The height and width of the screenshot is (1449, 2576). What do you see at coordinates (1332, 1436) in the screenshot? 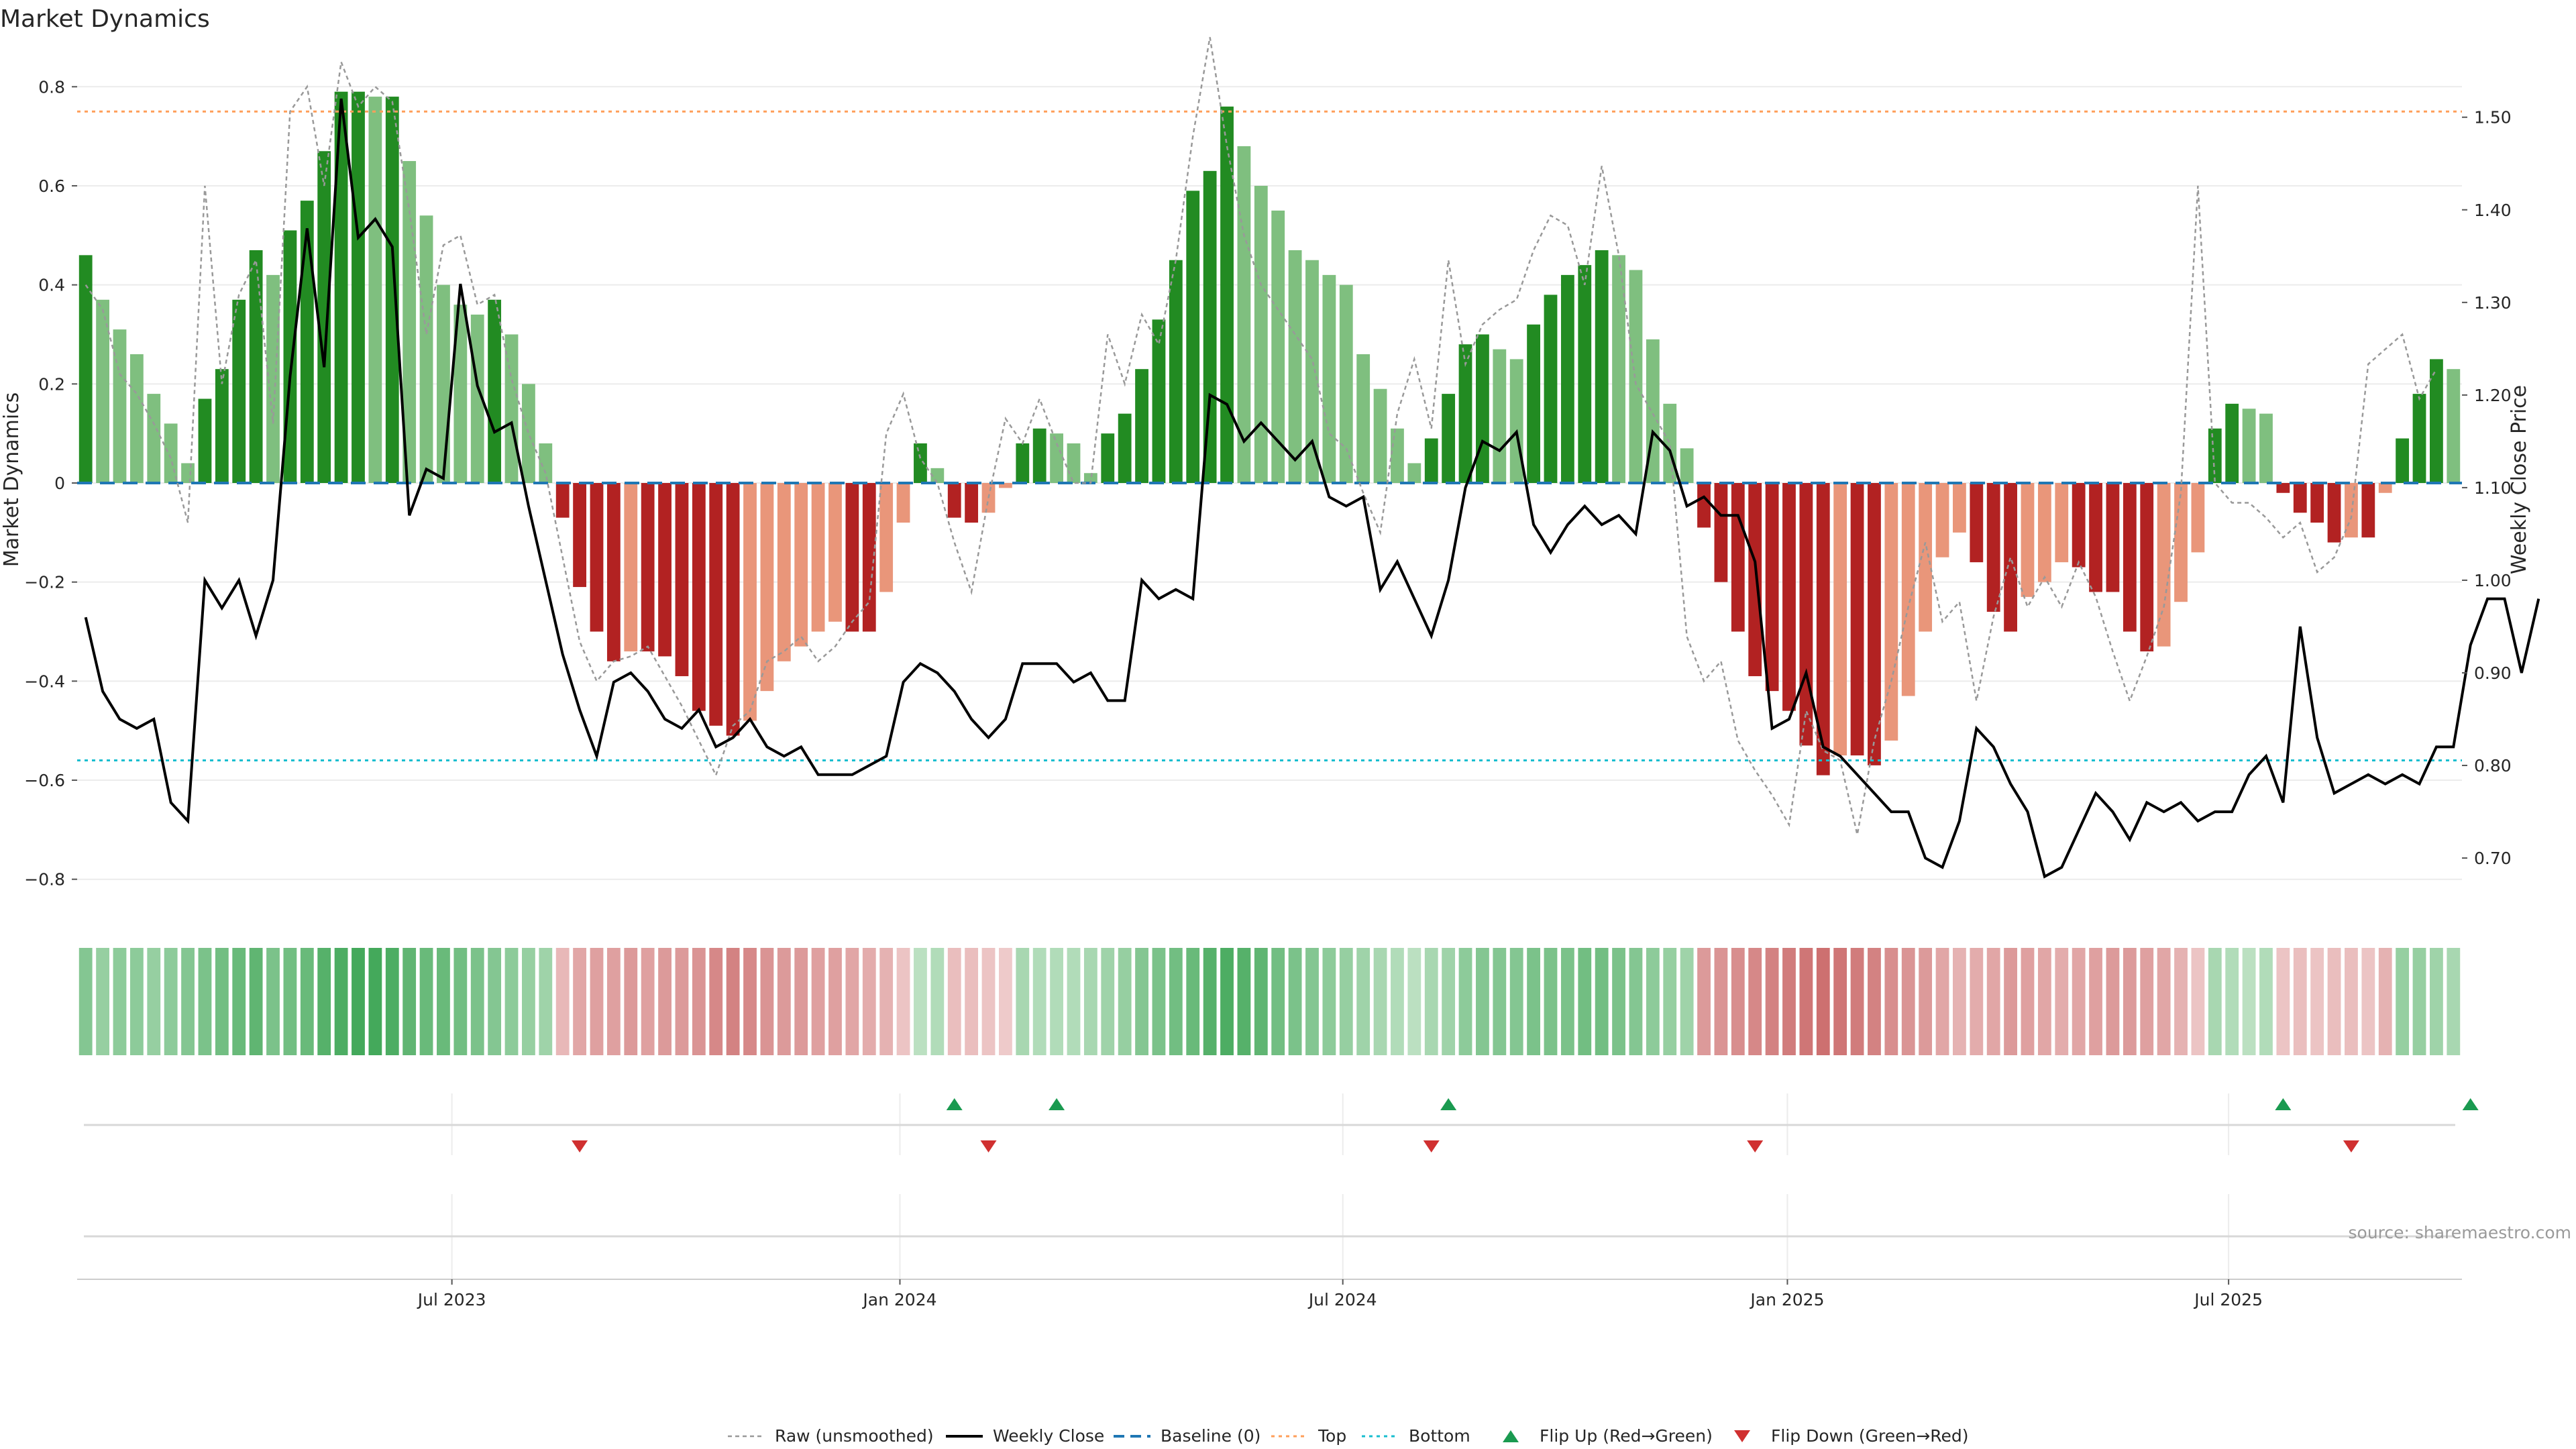
I see `legend-label: Top` at bounding box center [1332, 1436].